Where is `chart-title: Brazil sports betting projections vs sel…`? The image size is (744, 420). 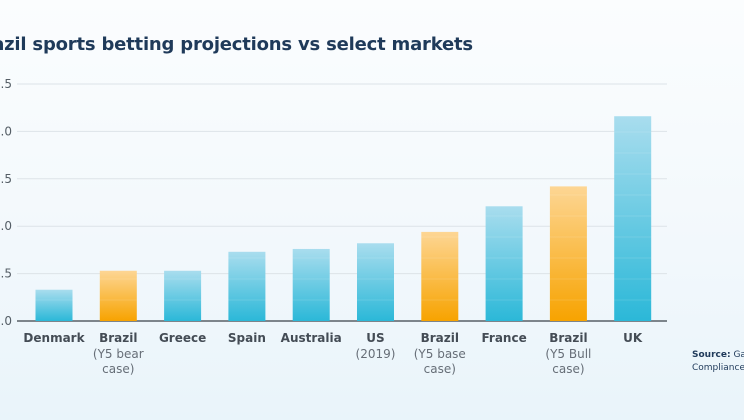 chart-title: Brazil sports betting projections vs sel… is located at coordinates (236, 44).